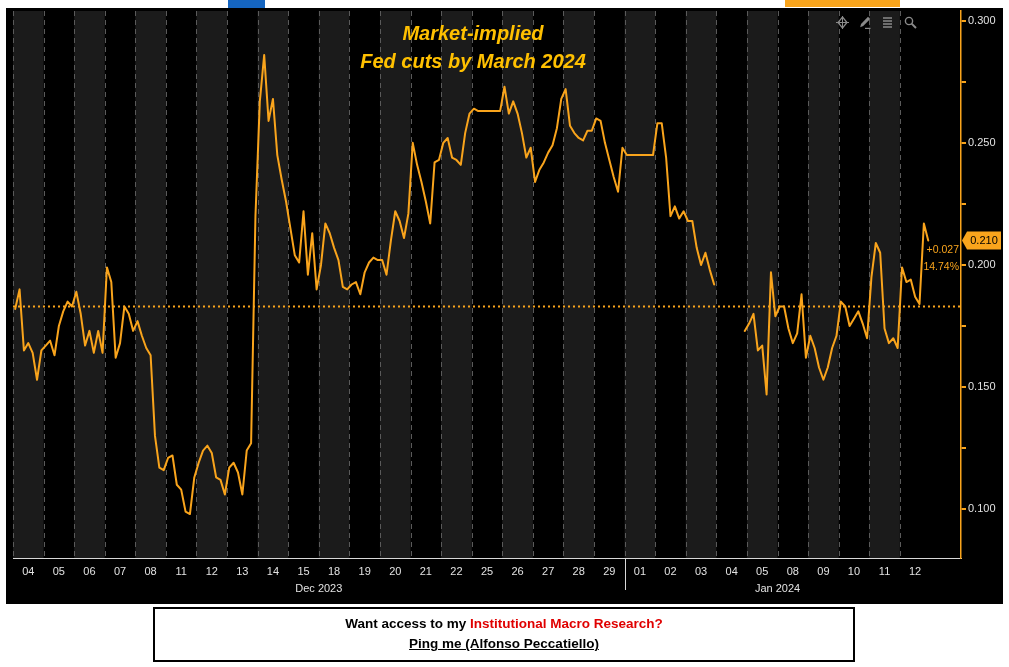 The image size is (1009, 667). I want to click on x-tick-label: 07, so click(120, 570).